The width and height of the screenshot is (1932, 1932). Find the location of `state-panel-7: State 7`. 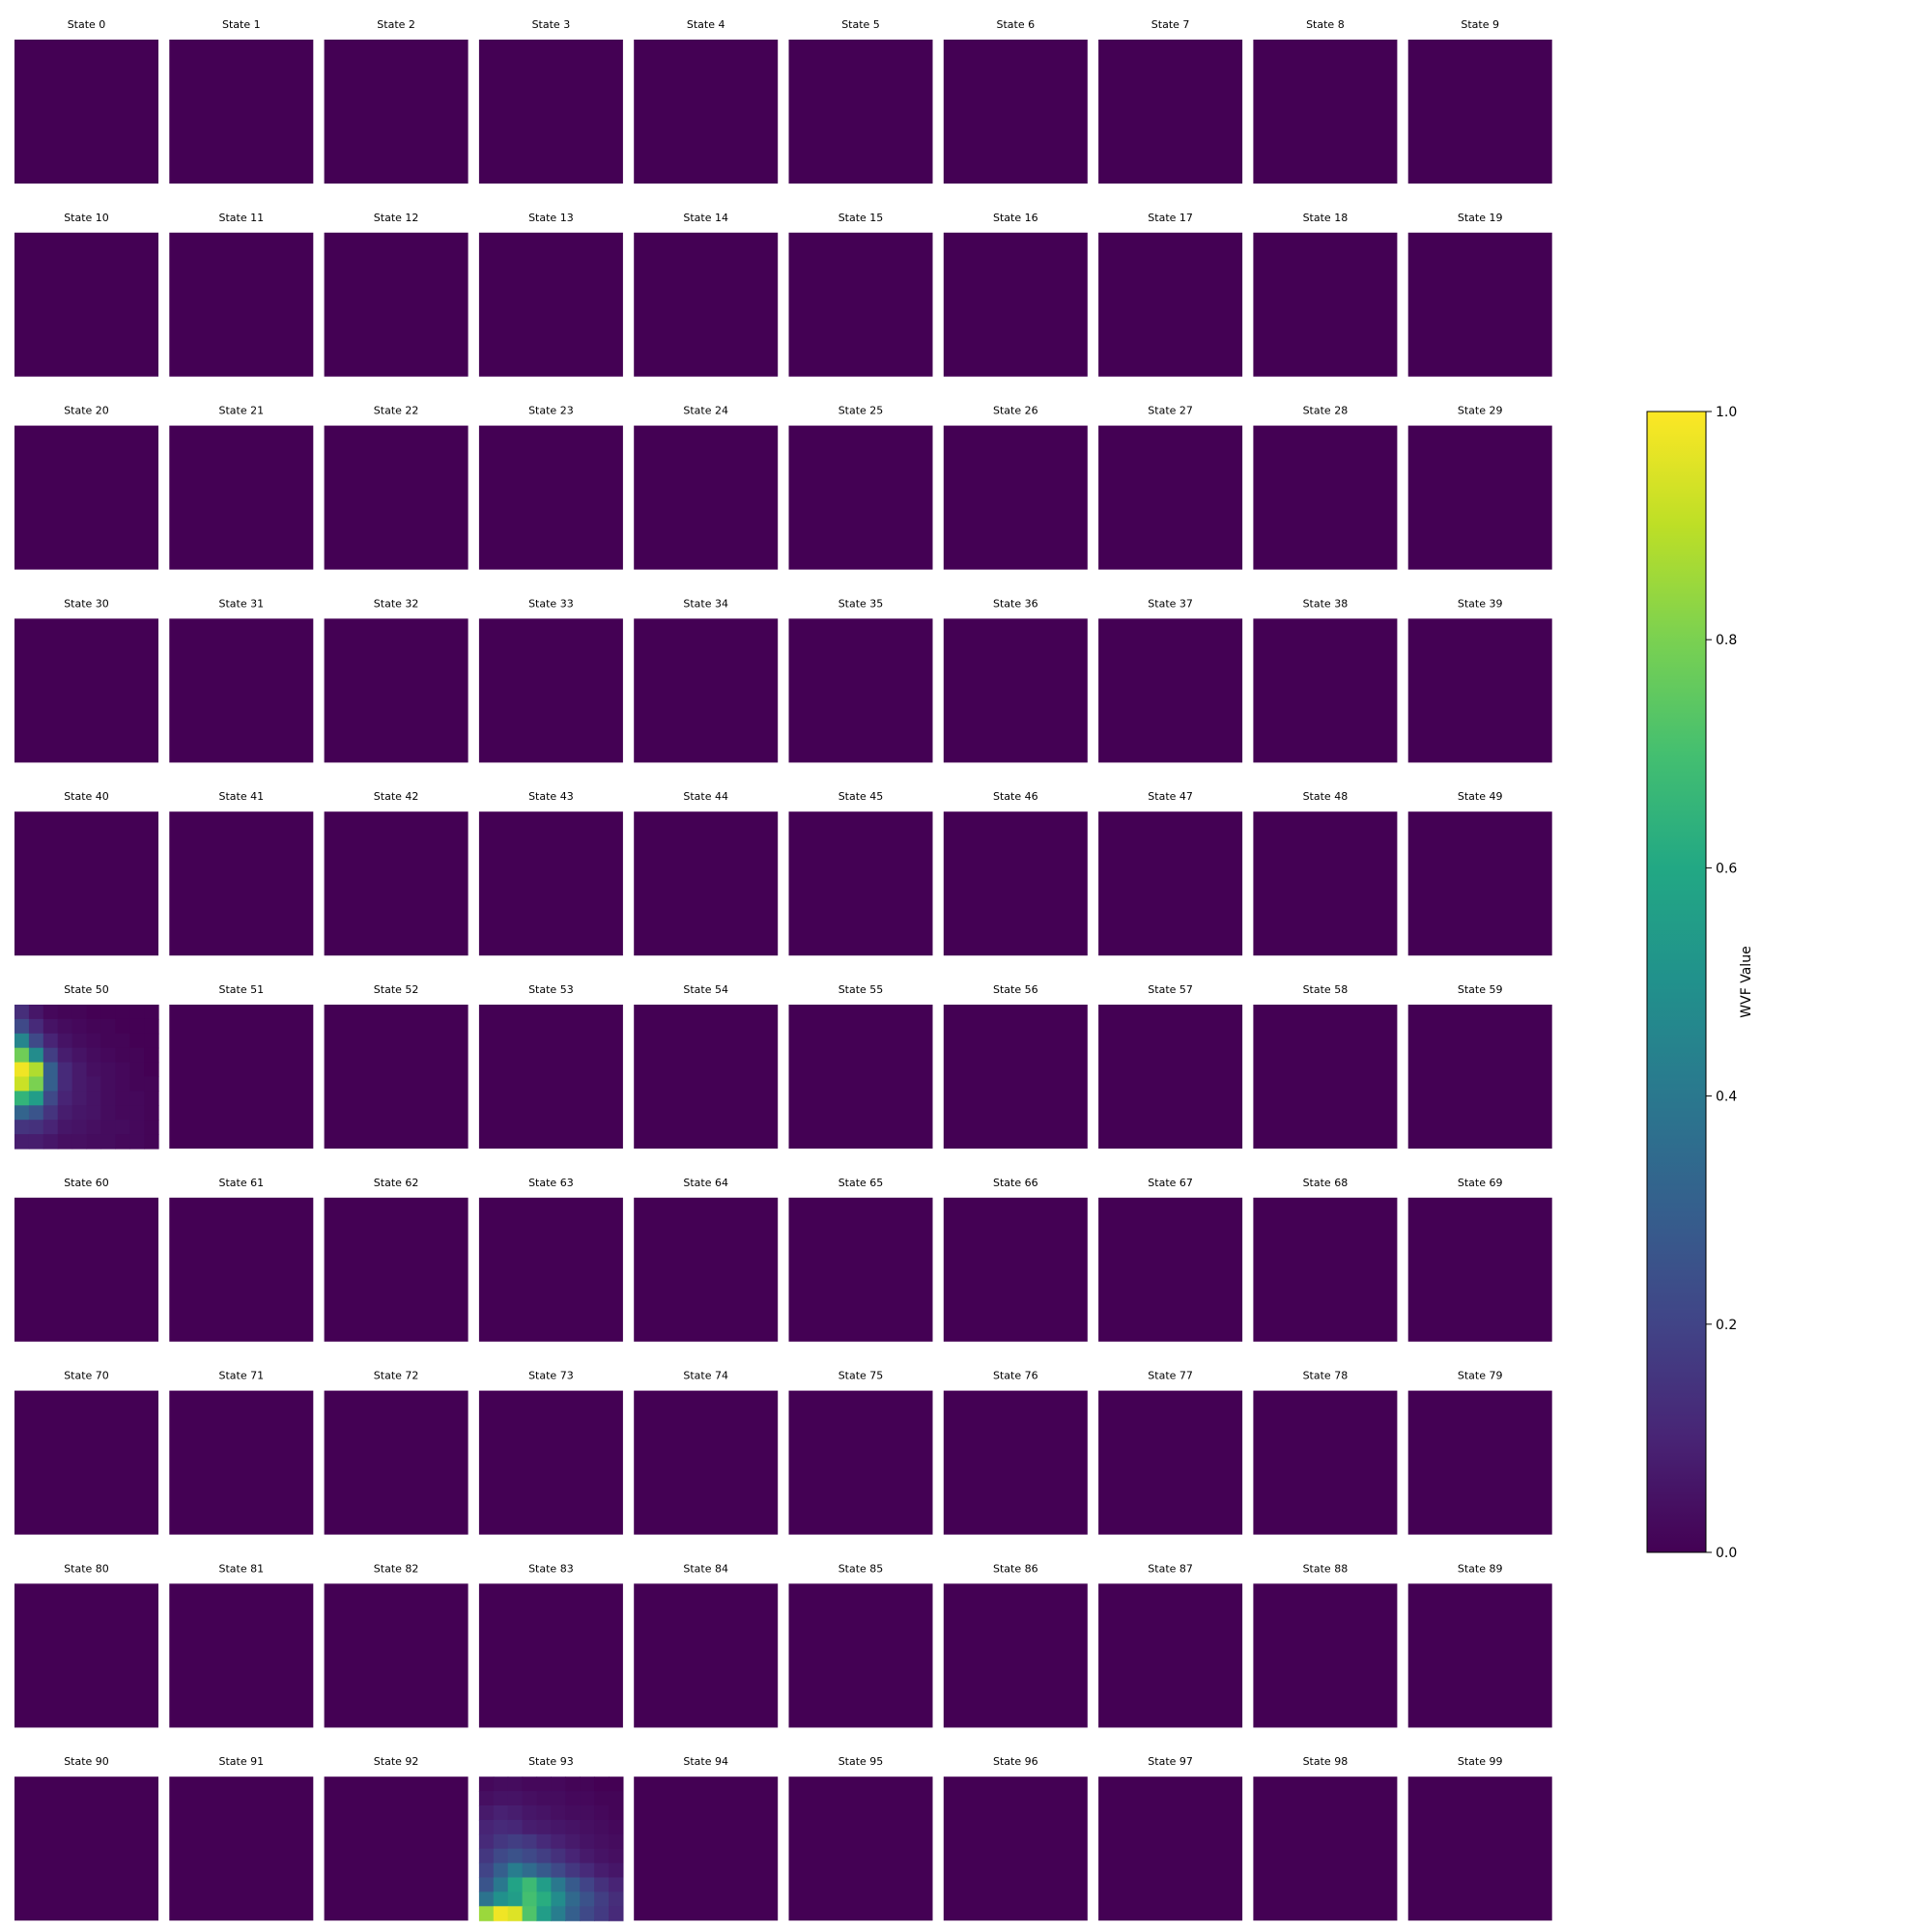

state-panel-7: State 7 is located at coordinates (1170, 101).